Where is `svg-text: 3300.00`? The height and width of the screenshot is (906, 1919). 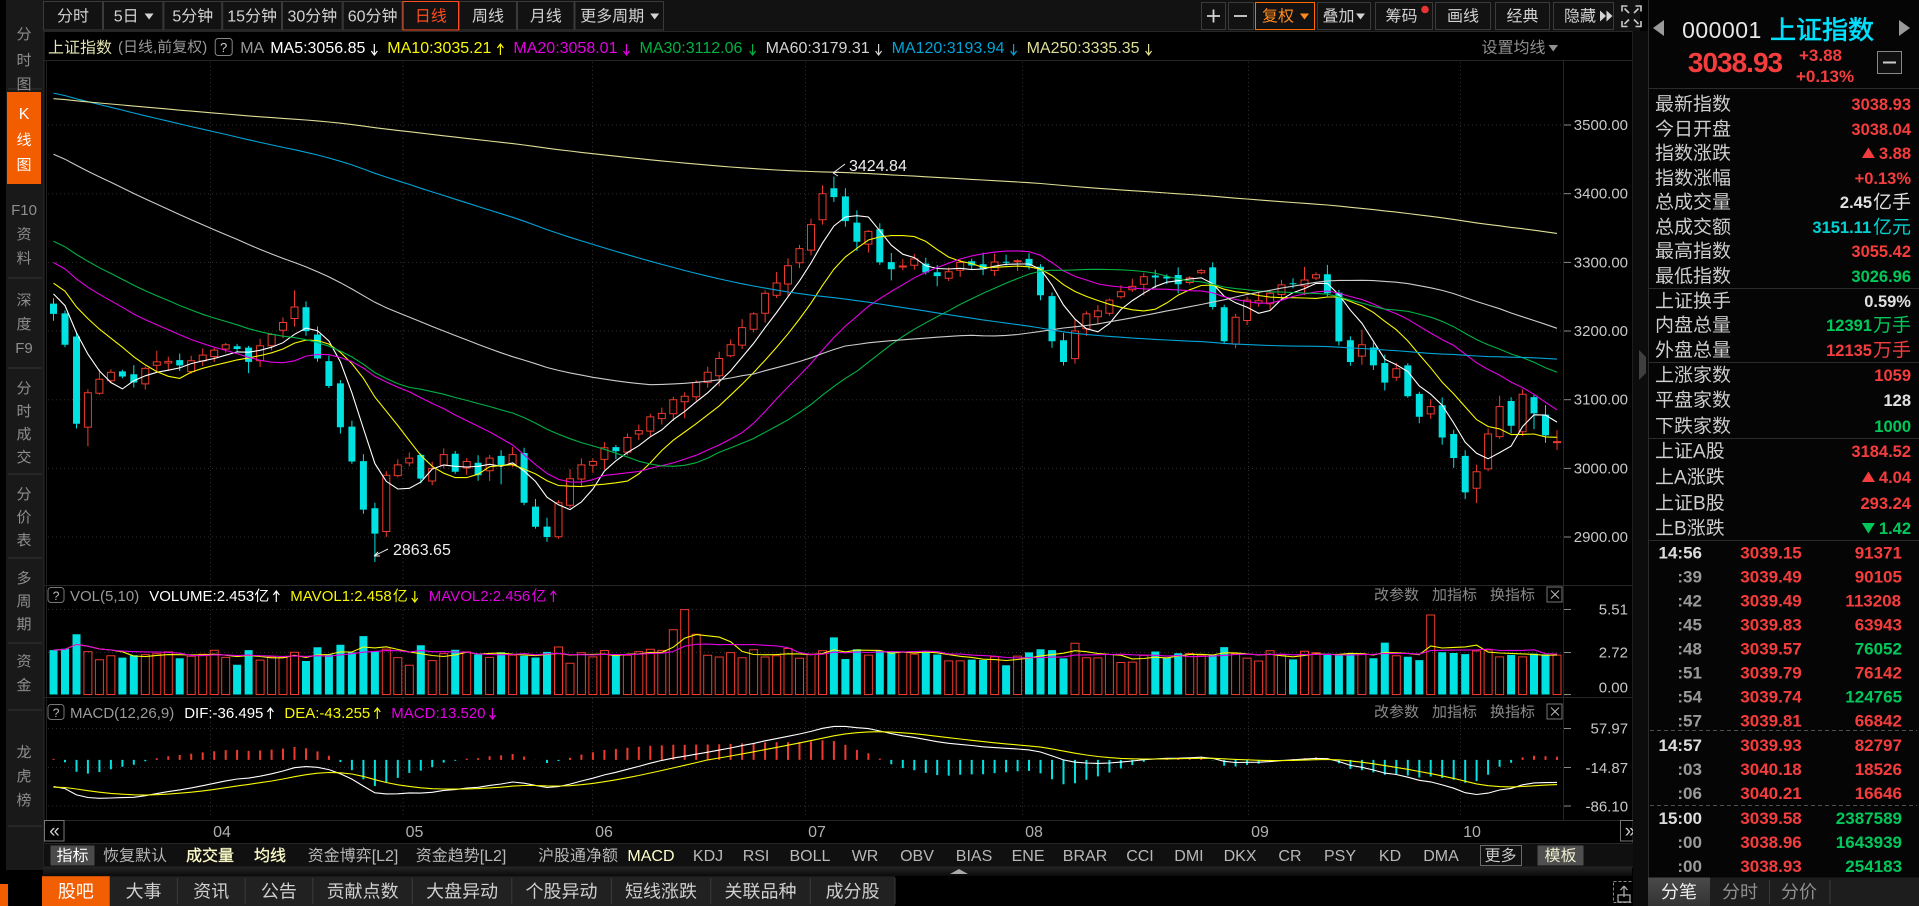
svg-text: 3300.00 is located at coordinates (1601, 262).